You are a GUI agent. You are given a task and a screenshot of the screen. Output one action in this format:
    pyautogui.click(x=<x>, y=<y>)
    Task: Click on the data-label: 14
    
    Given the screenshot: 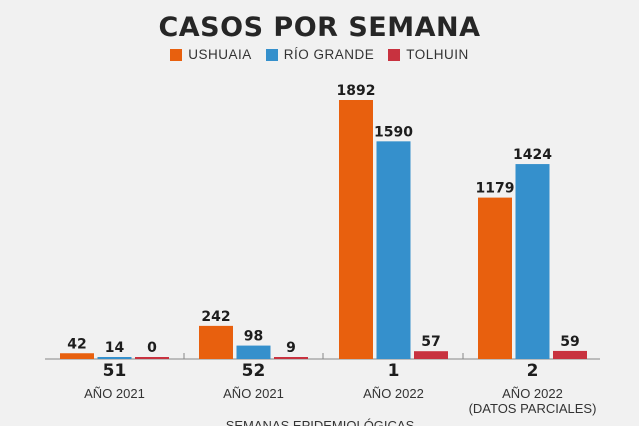 What is the action you would take?
    pyautogui.click(x=115, y=348)
    